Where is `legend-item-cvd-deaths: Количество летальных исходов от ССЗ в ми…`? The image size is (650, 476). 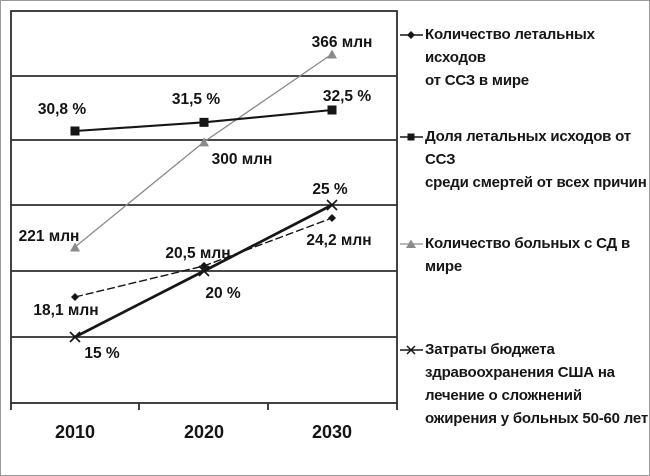 legend-item-cvd-deaths: Количество летальных исходов от ССЗ в ми… is located at coordinates (524, 57).